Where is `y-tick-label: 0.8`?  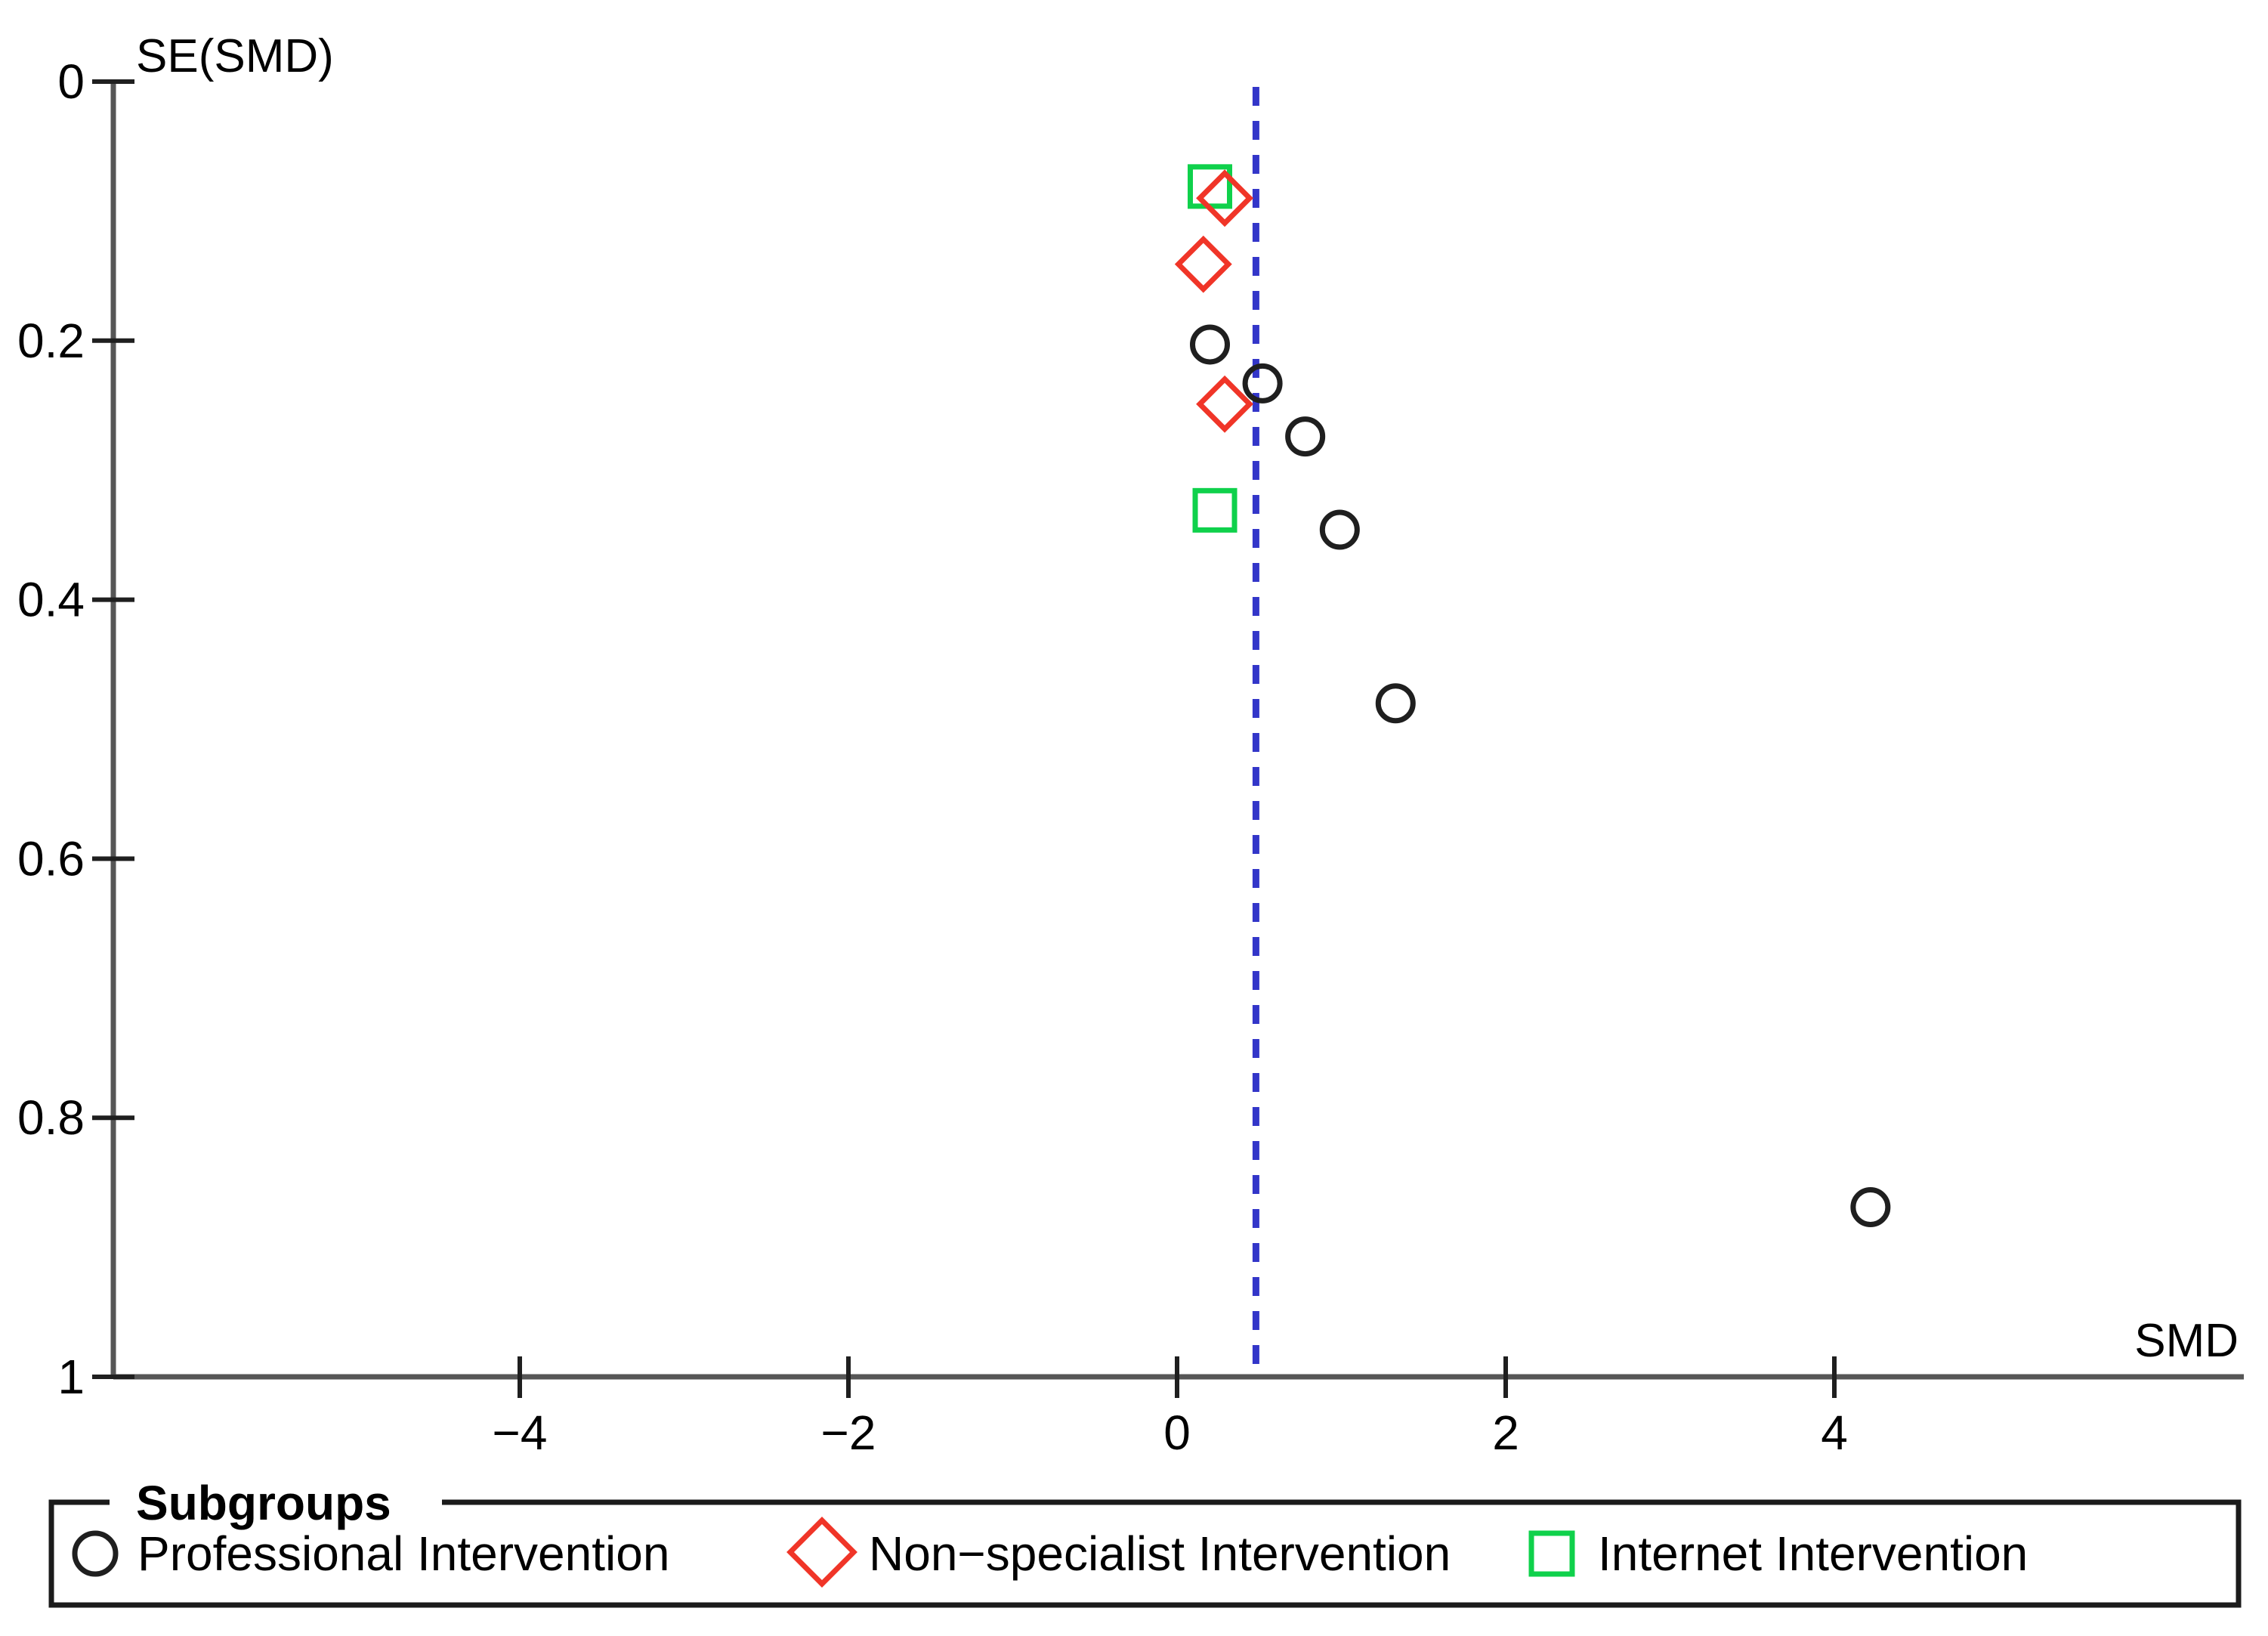
y-tick-label: 0.8 is located at coordinates (51, 1117).